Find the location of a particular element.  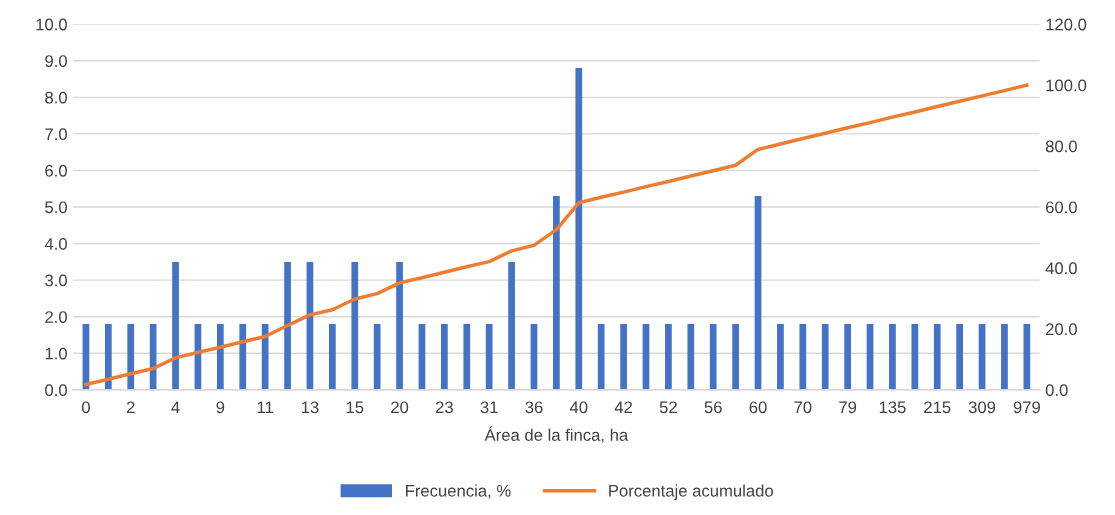

y2-tick-label: 100.0 is located at coordinates (1066, 85).